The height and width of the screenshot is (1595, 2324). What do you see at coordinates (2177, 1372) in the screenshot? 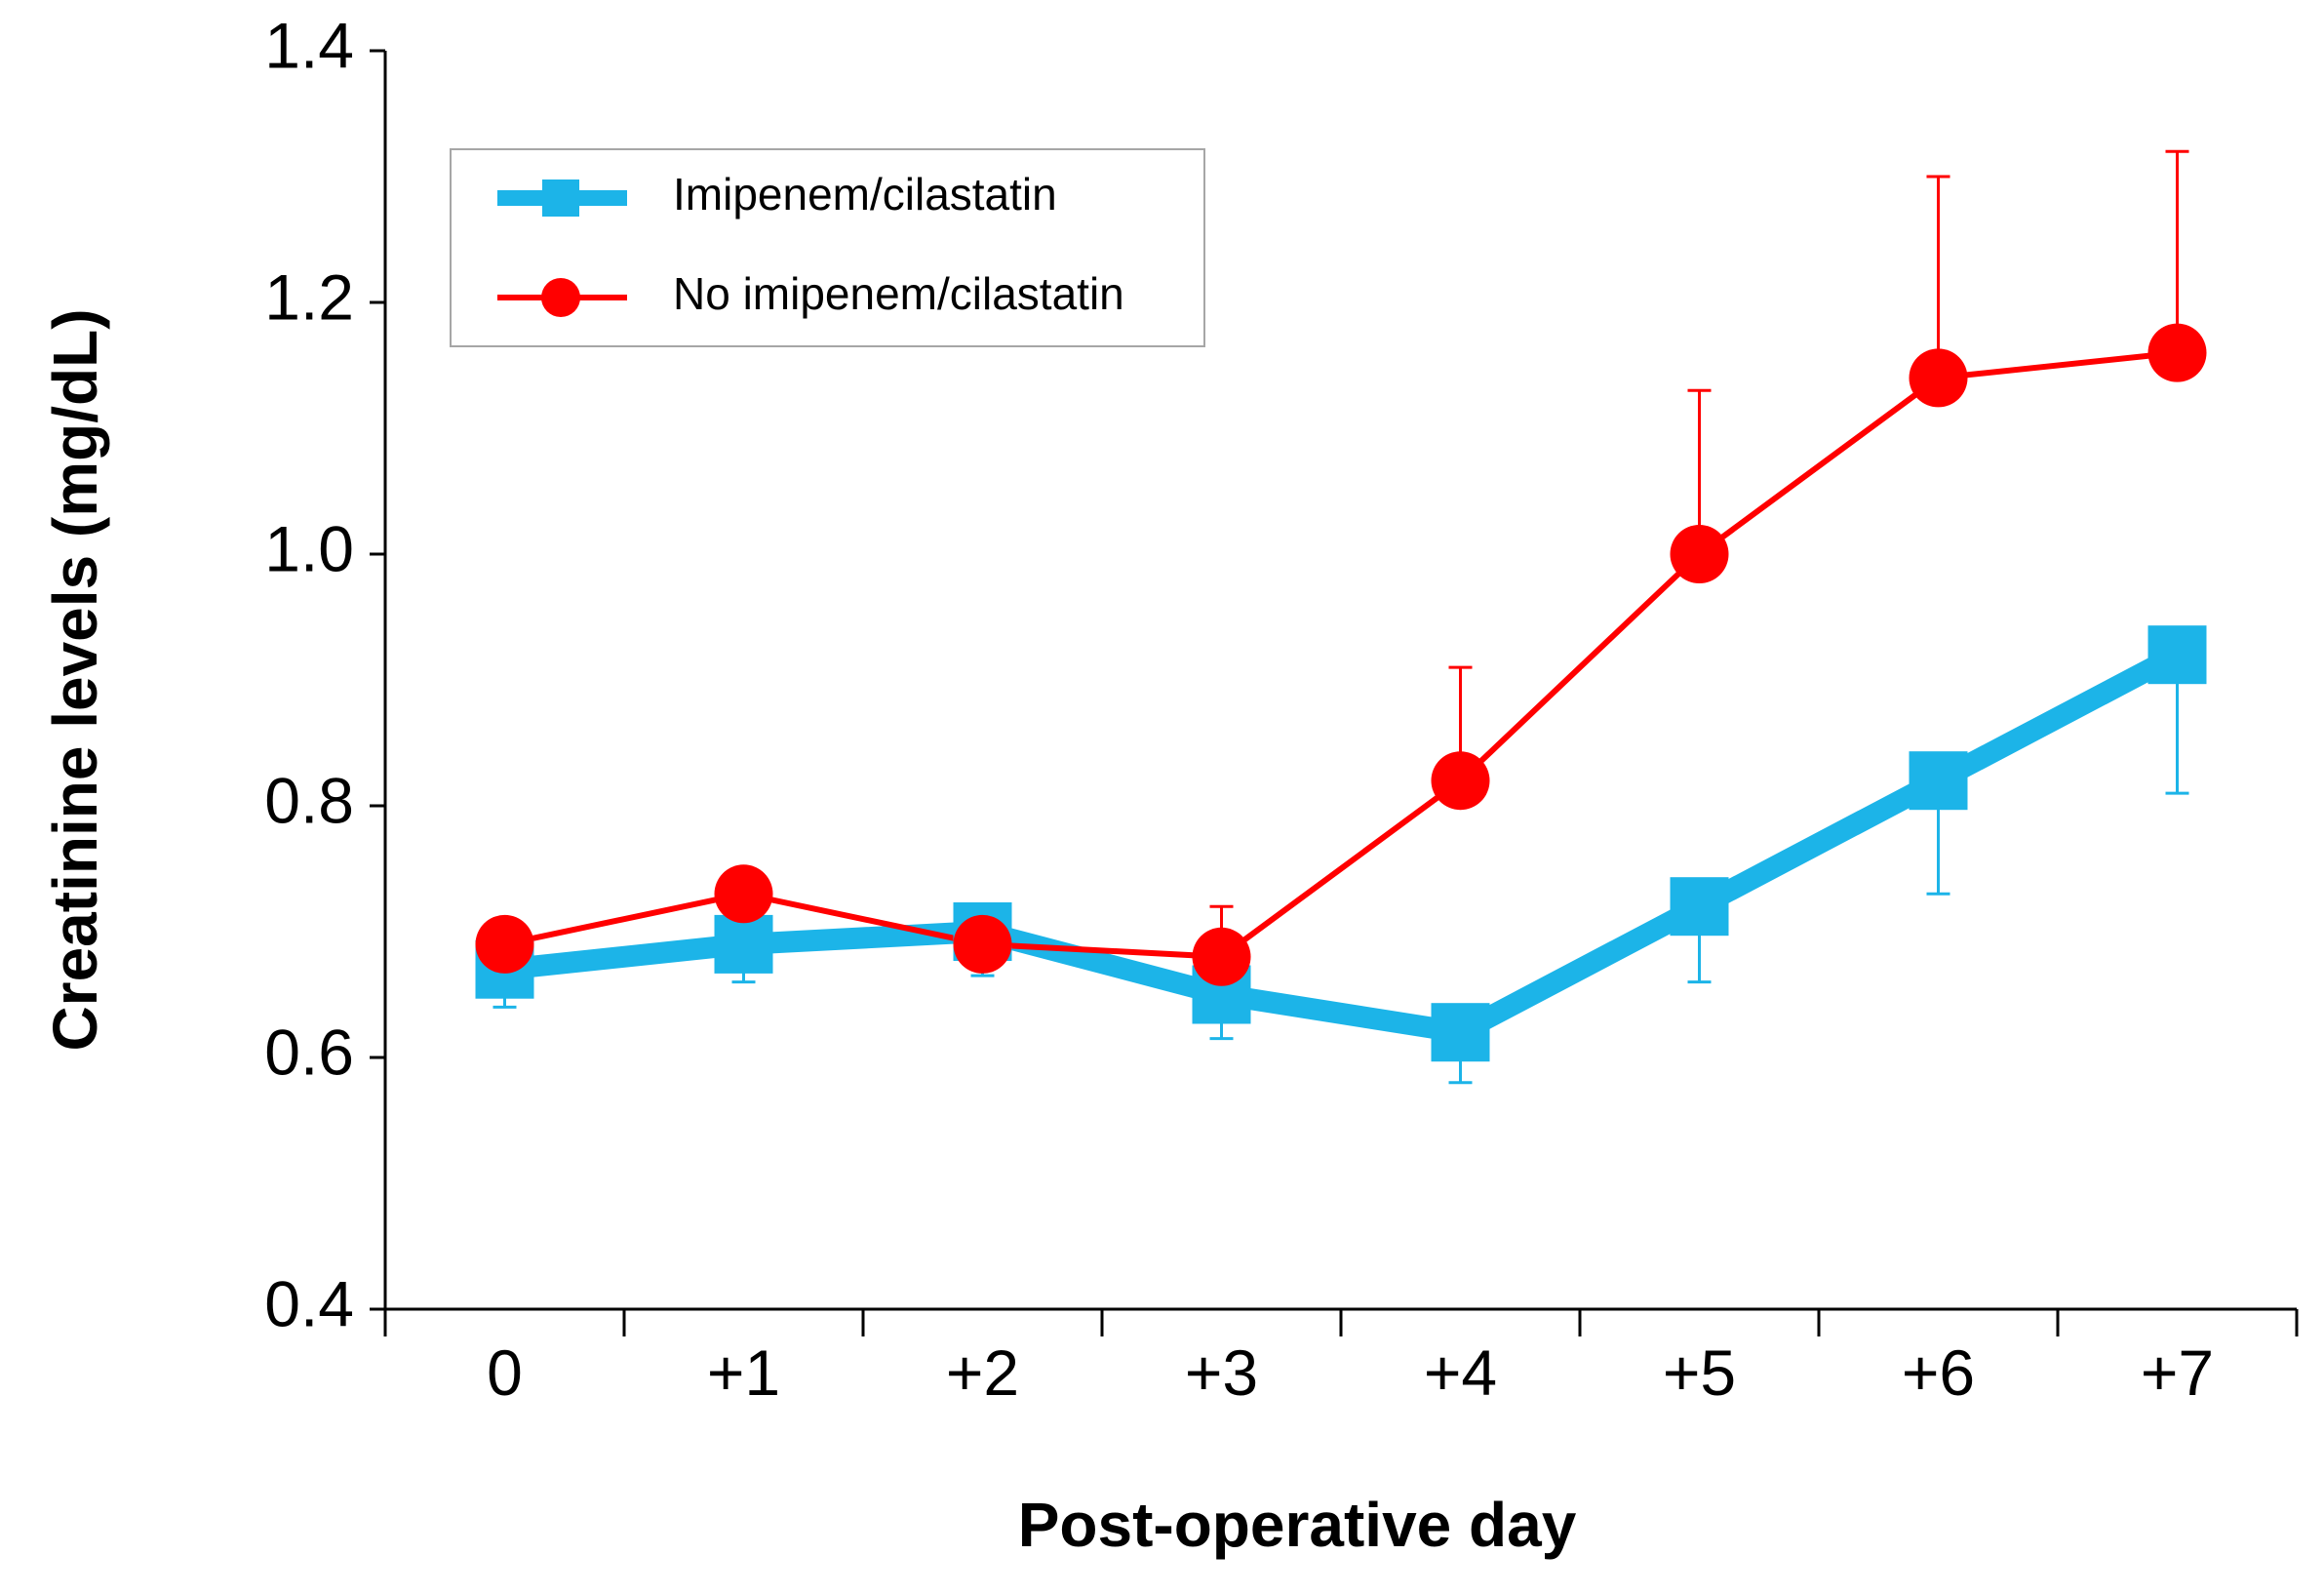
I see `x-tick-label: +7` at bounding box center [2177, 1372].